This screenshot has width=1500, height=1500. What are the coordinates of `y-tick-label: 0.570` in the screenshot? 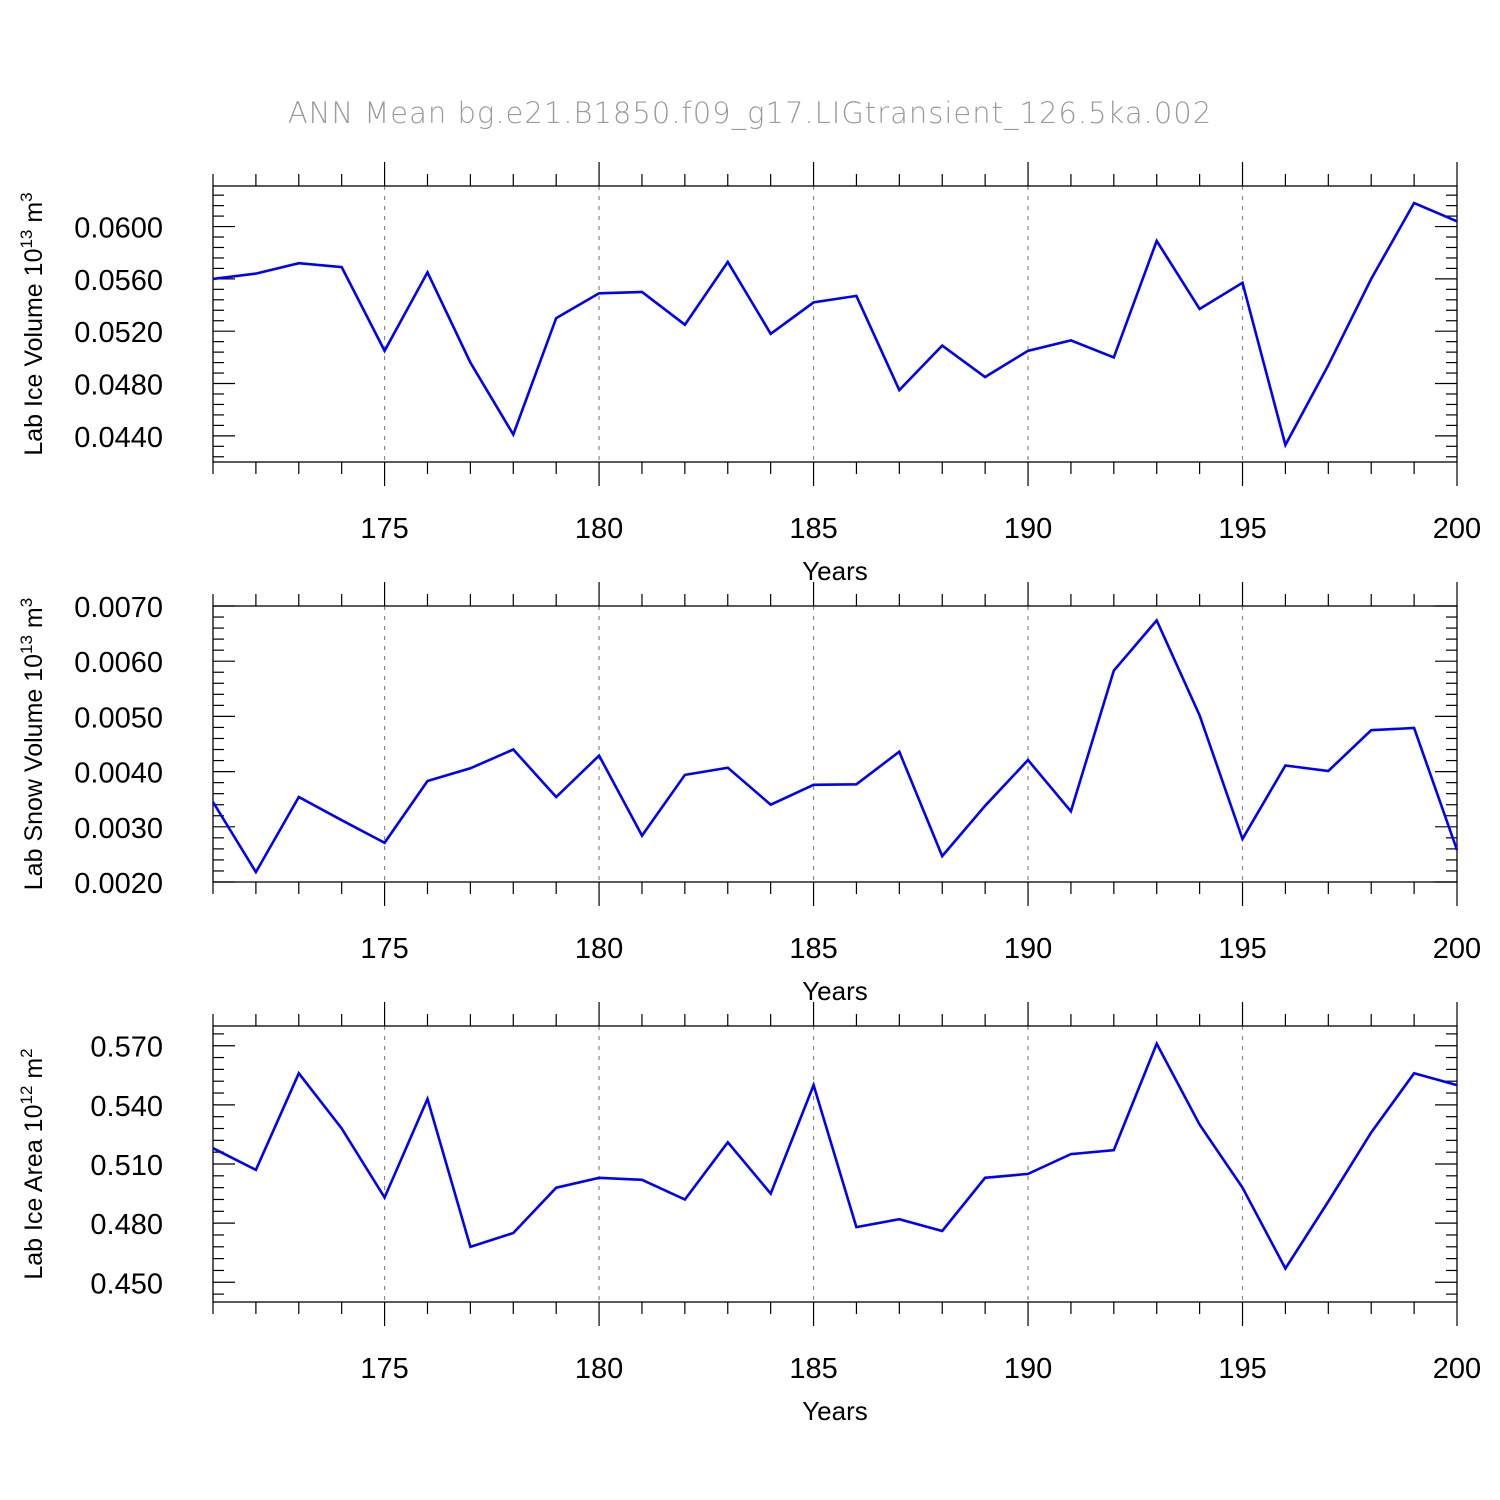 It's located at (126, 1048).